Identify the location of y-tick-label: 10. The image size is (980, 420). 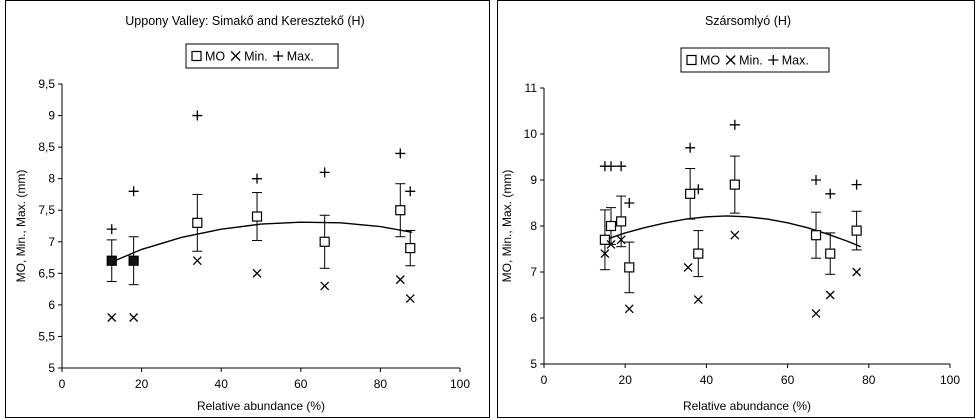
(531, 134).